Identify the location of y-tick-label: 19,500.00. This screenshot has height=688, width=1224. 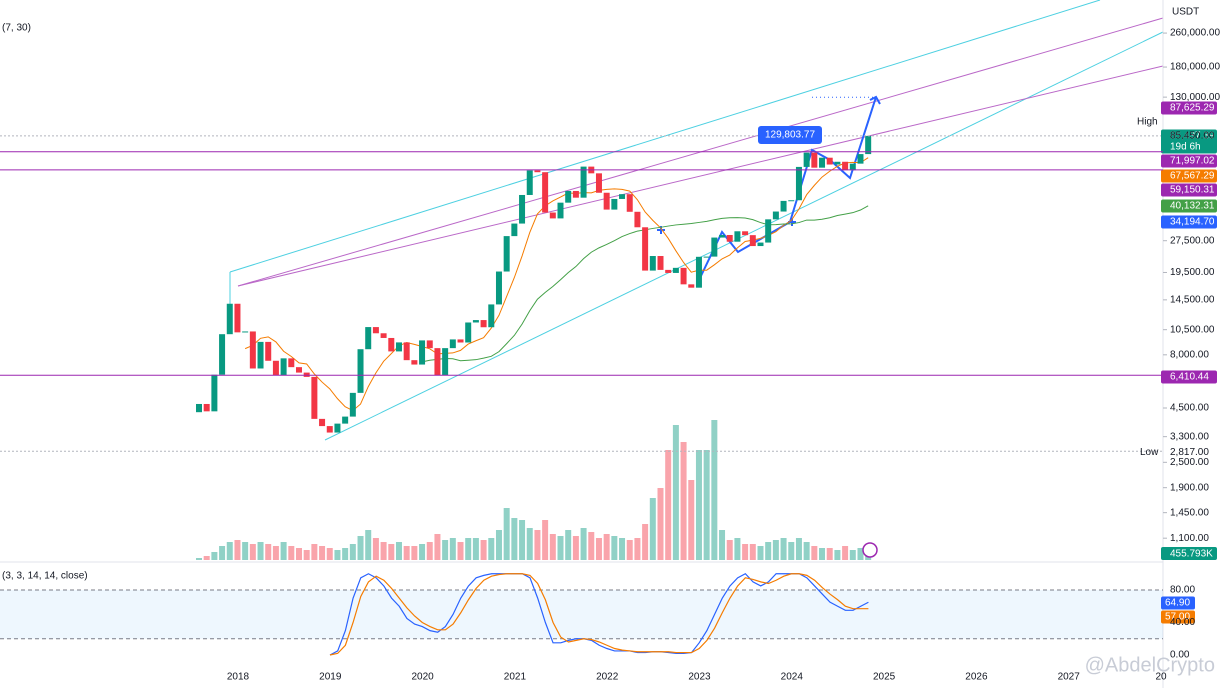
(1192, 272).